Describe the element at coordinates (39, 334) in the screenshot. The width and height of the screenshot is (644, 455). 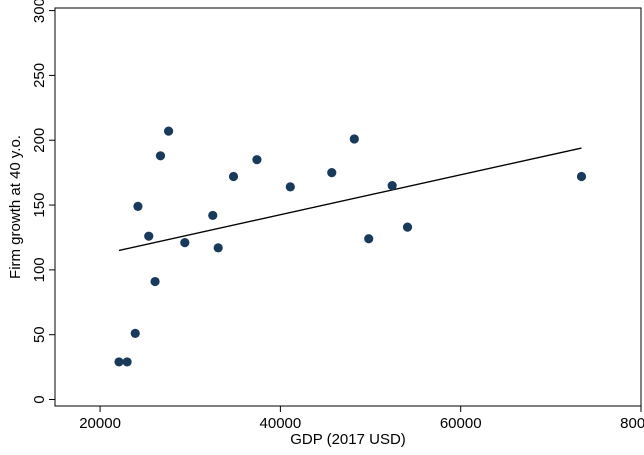
I see `y-tick-label: 50` at that location.